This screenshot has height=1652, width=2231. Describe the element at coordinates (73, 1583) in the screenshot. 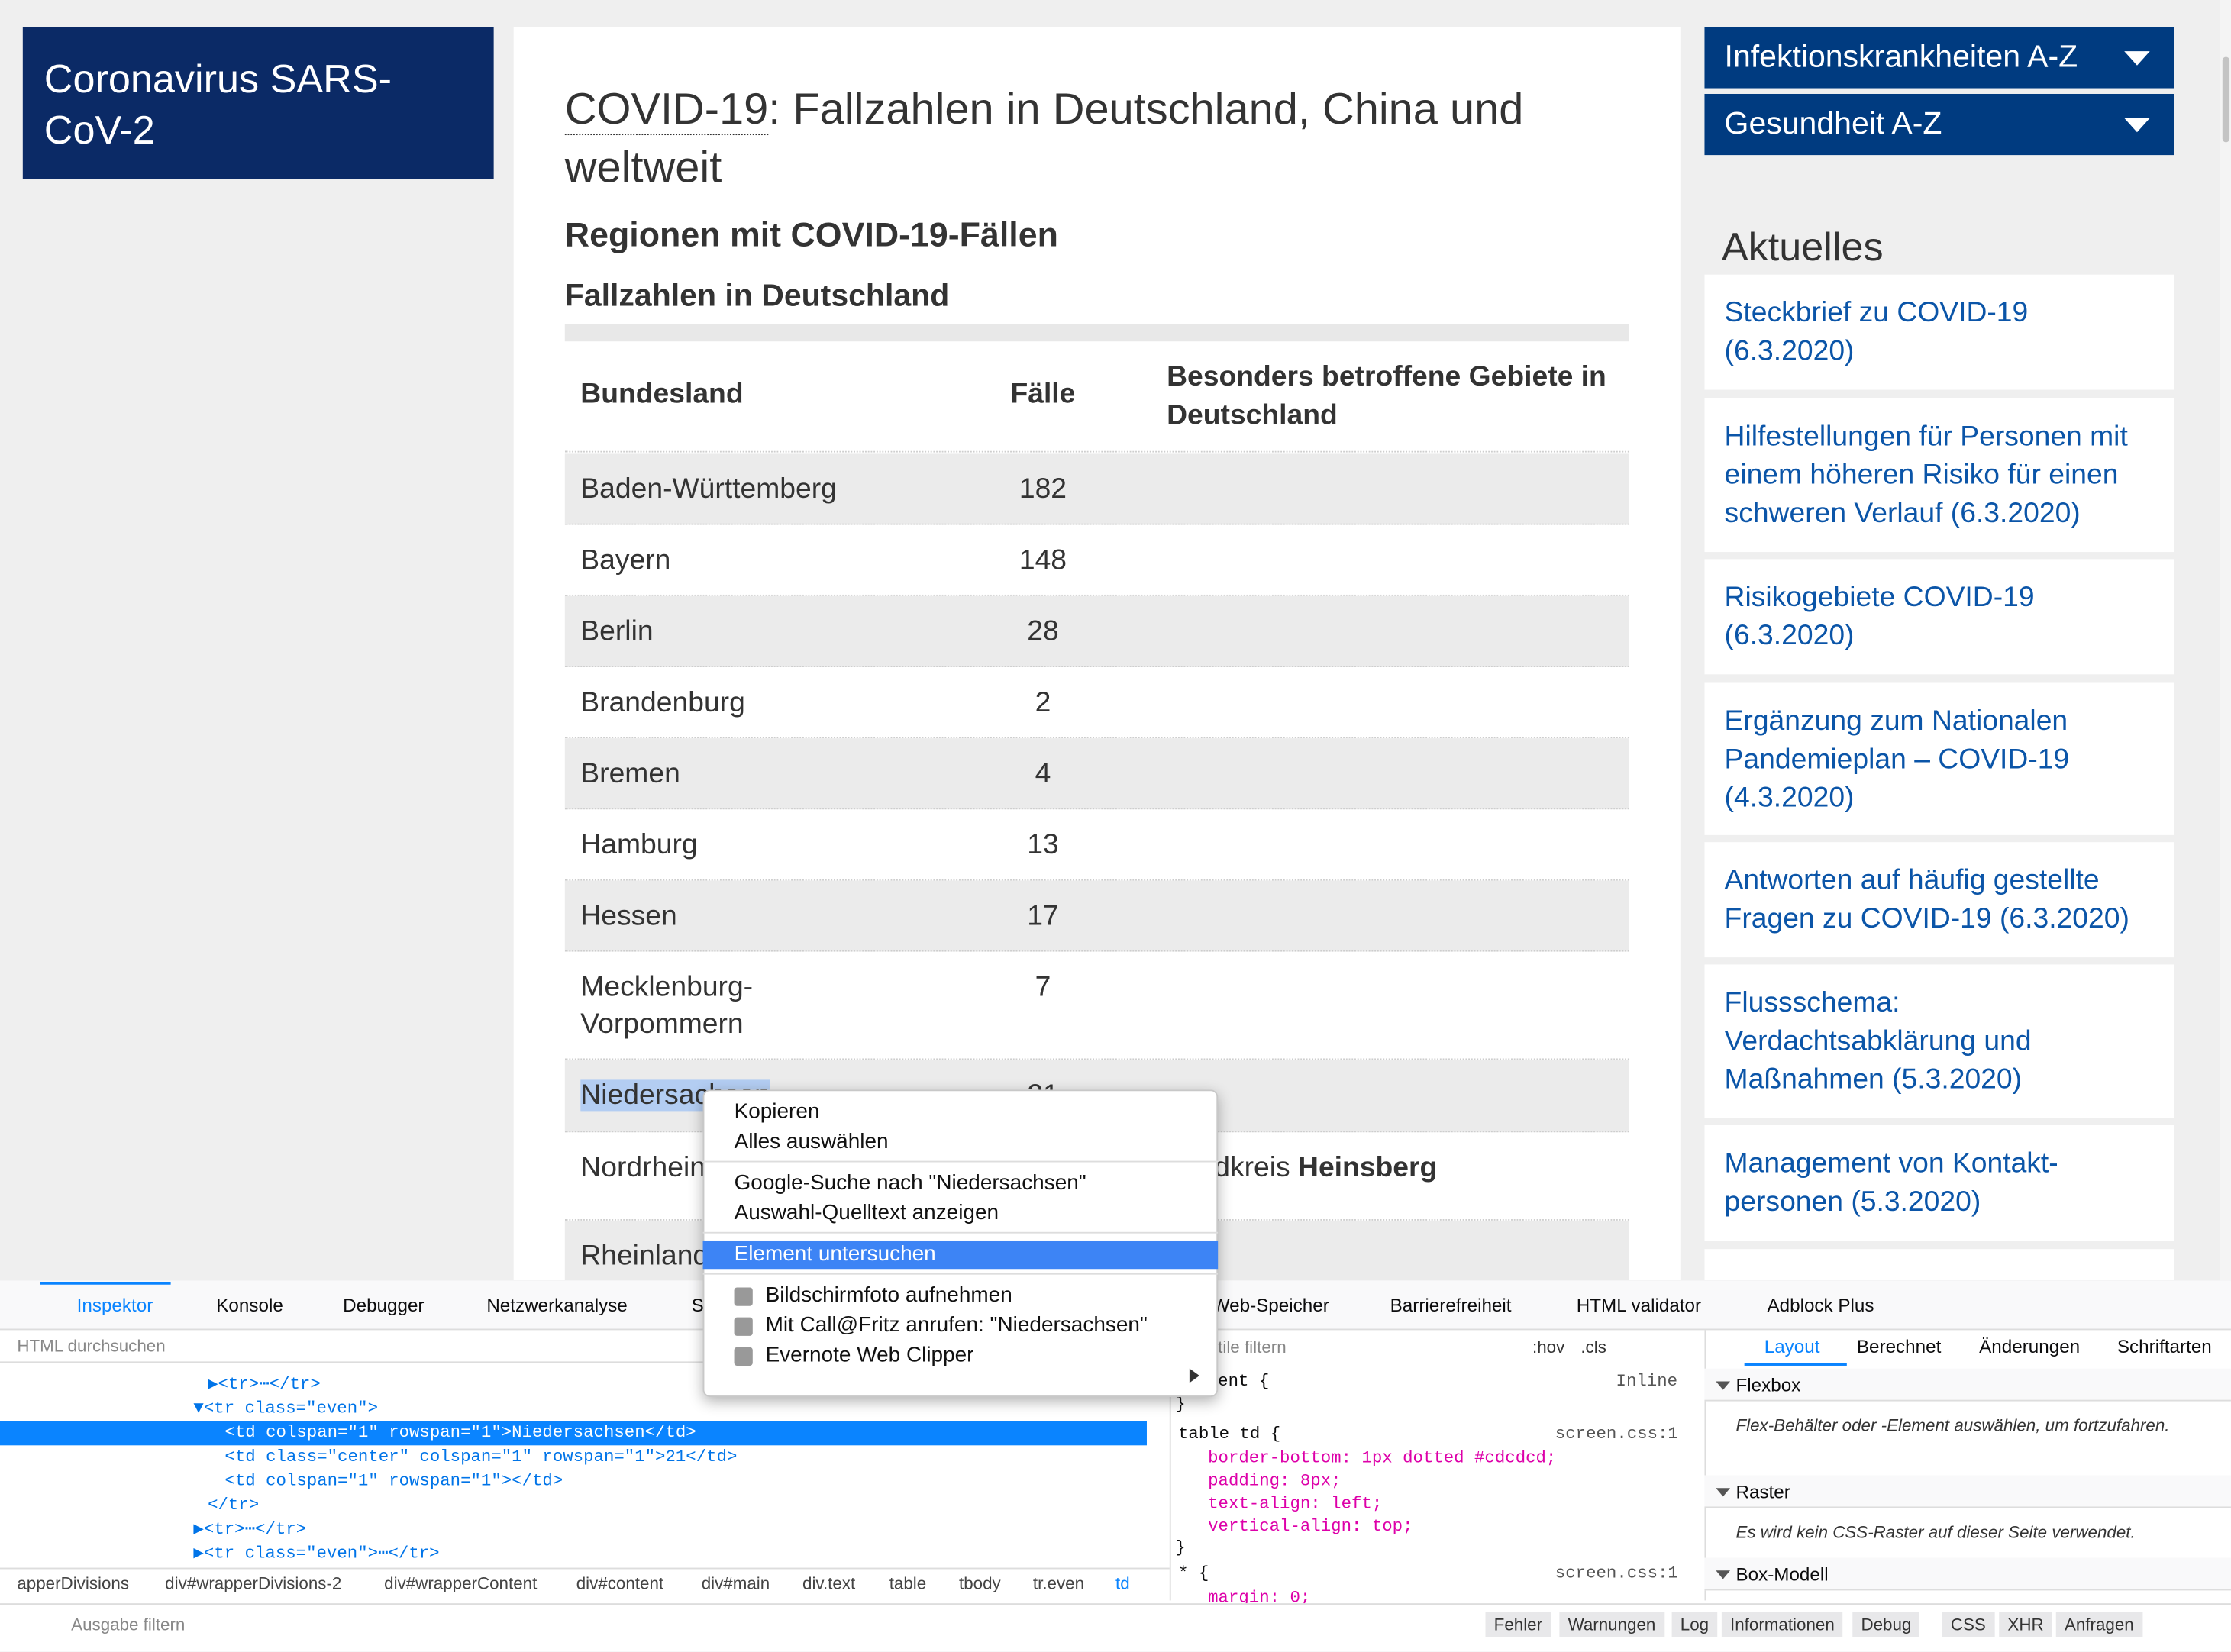

I see `breadcrumb: apperDivisions` at that location.